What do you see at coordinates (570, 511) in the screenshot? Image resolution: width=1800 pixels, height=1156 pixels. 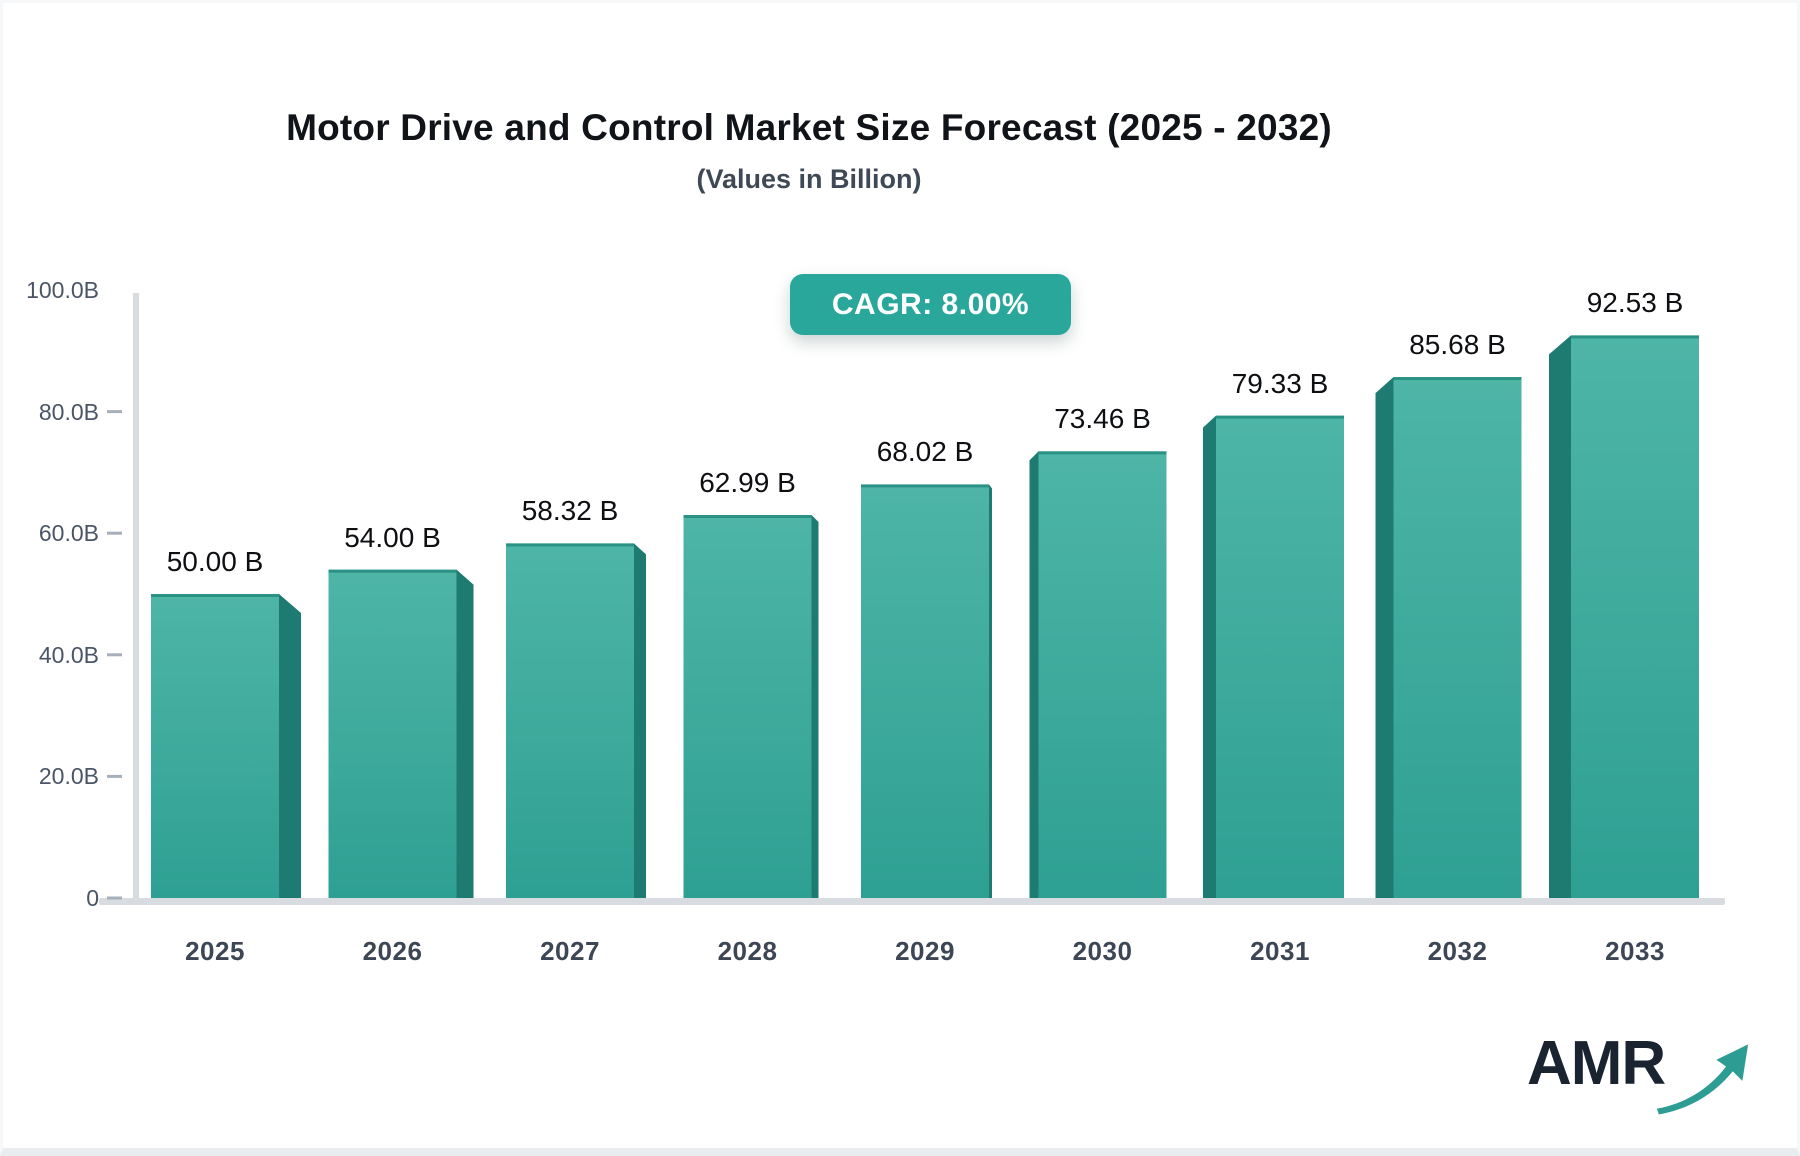 I see `bar-value-label: 58.32 B` at bounding box center [570, 511].